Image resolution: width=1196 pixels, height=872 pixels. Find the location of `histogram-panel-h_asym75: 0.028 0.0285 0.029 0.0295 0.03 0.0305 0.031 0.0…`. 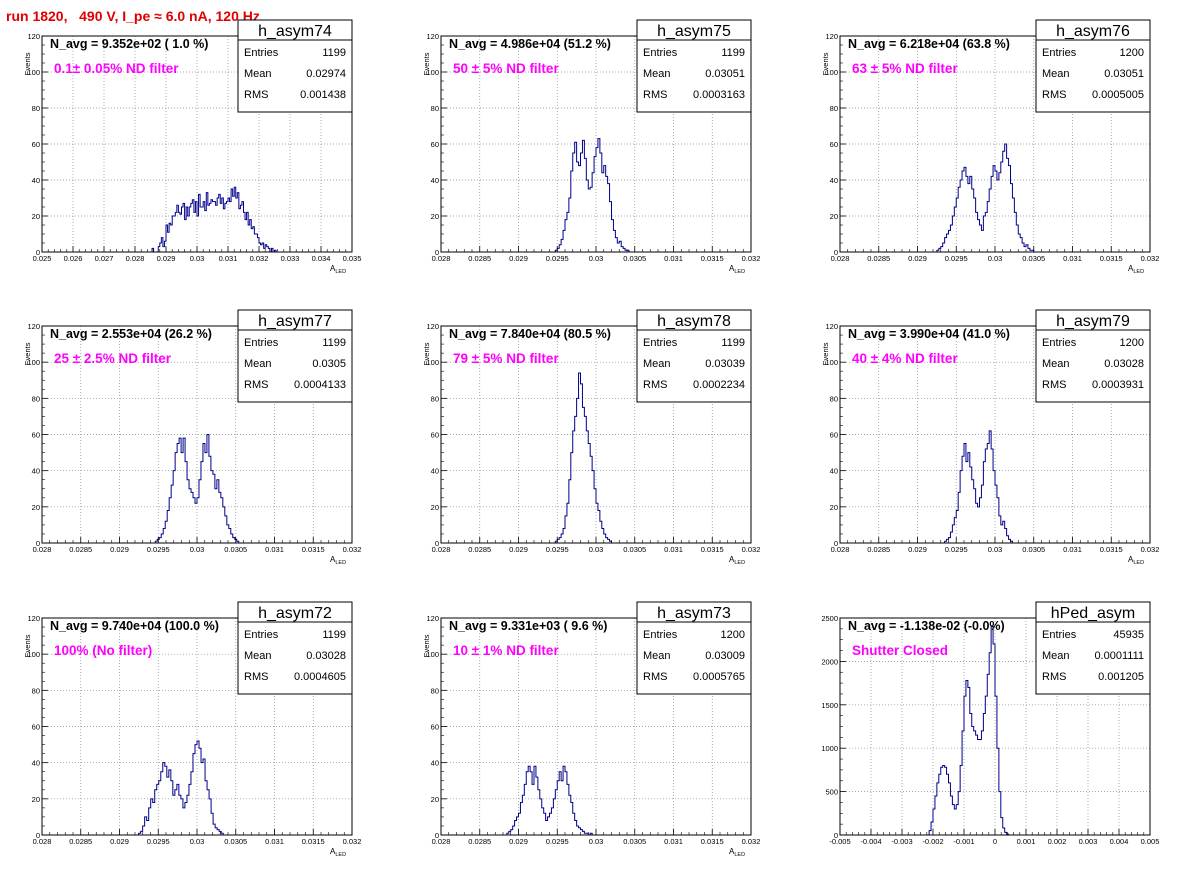

histogram-panel-h_asym75: 0.028 0.0285 0.029 0.0295 0.03 0.0305 0.031 0.0… is located at coordinates (591, 147).